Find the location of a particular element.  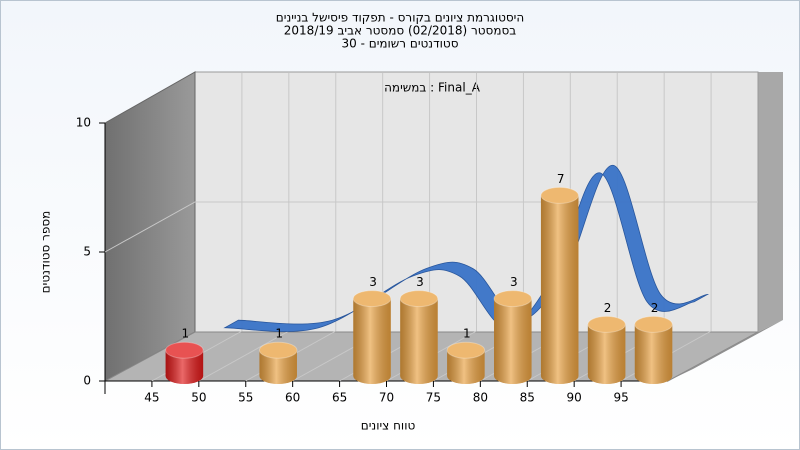

bar-value-label: 7 is located at coordinates (561, 179).